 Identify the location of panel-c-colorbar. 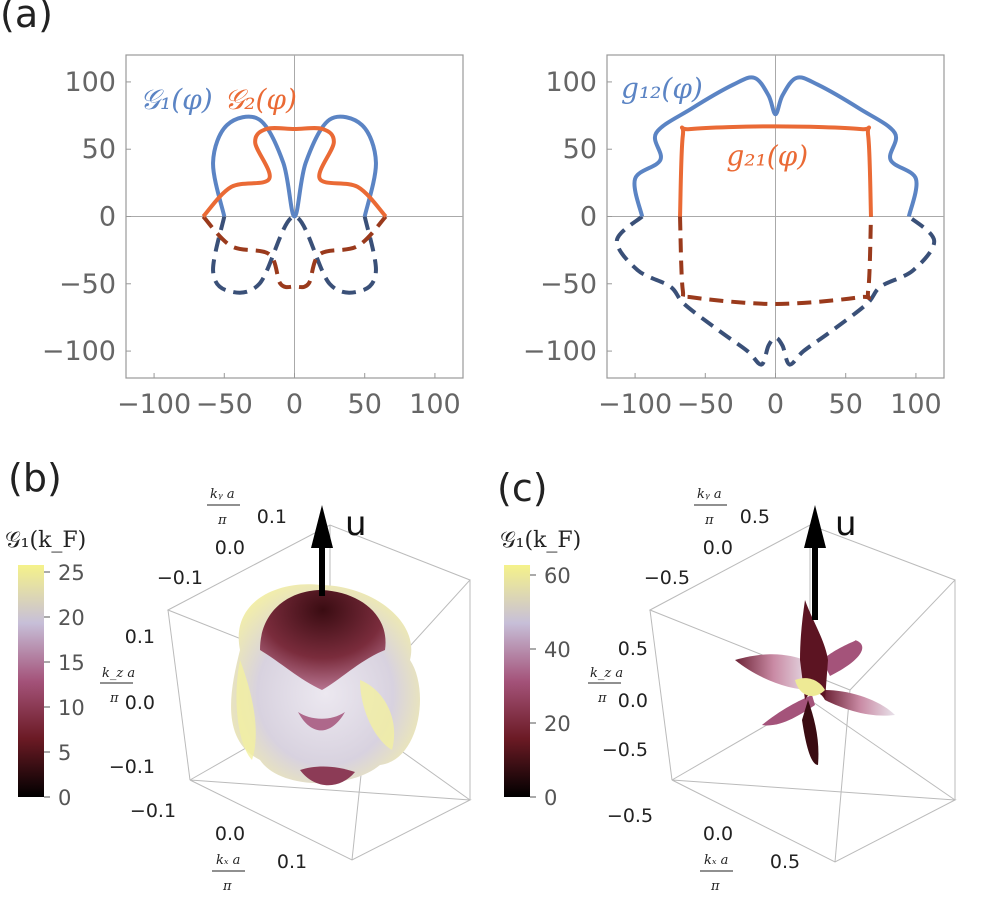
(517, 681).